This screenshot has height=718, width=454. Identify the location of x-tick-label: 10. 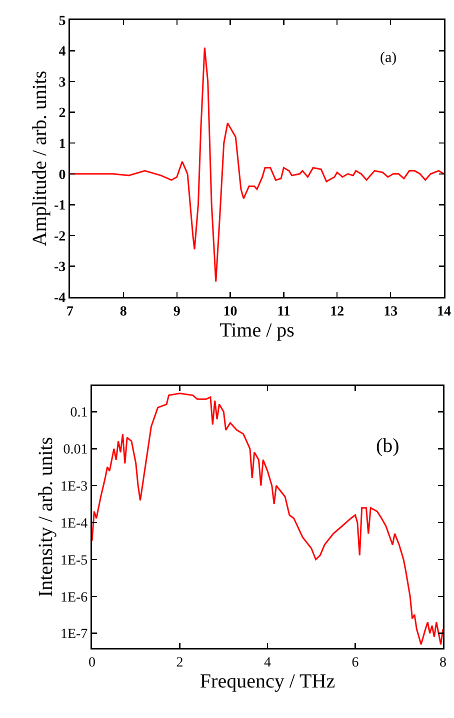
(230, 312).